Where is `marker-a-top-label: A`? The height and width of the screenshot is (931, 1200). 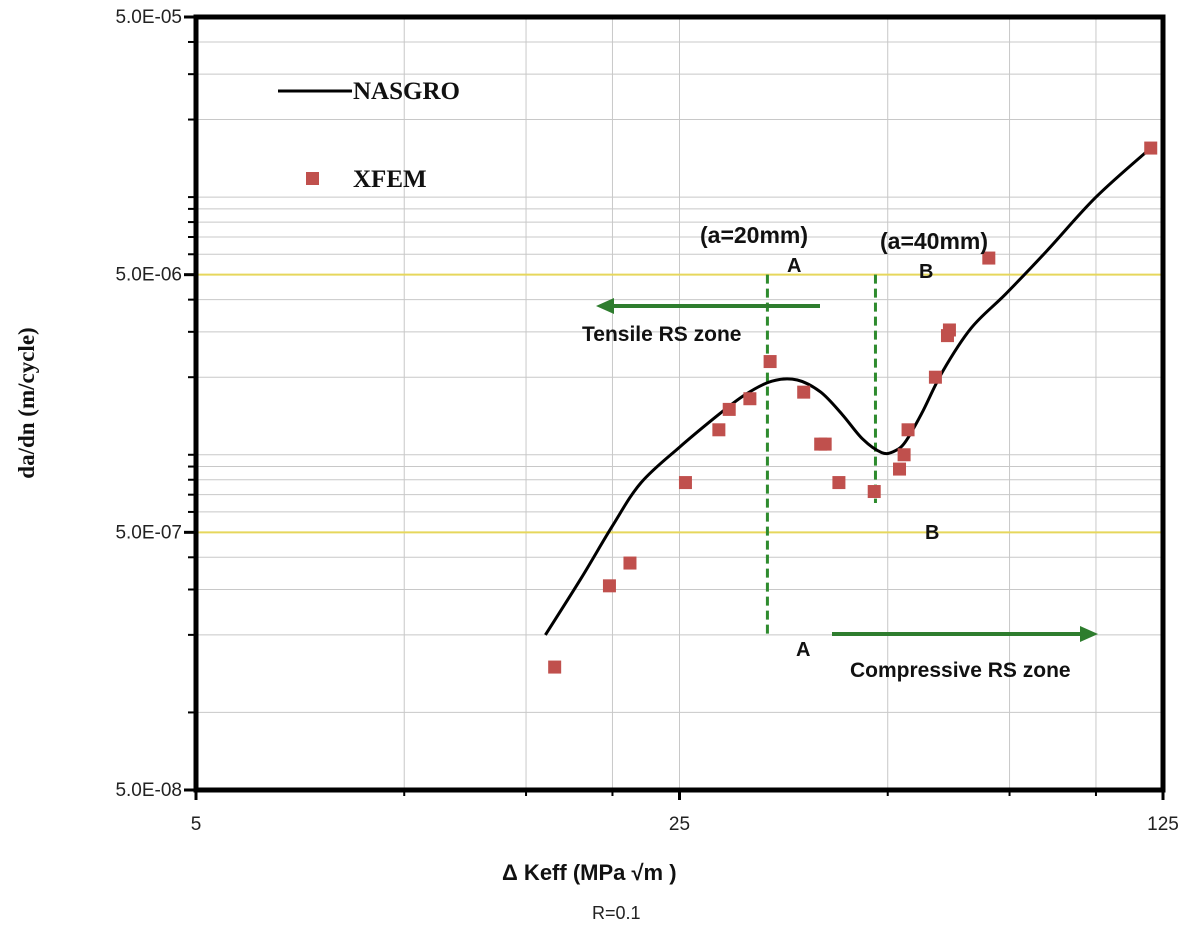
marker-a-top-label: A is located at coordinates (794, 266).